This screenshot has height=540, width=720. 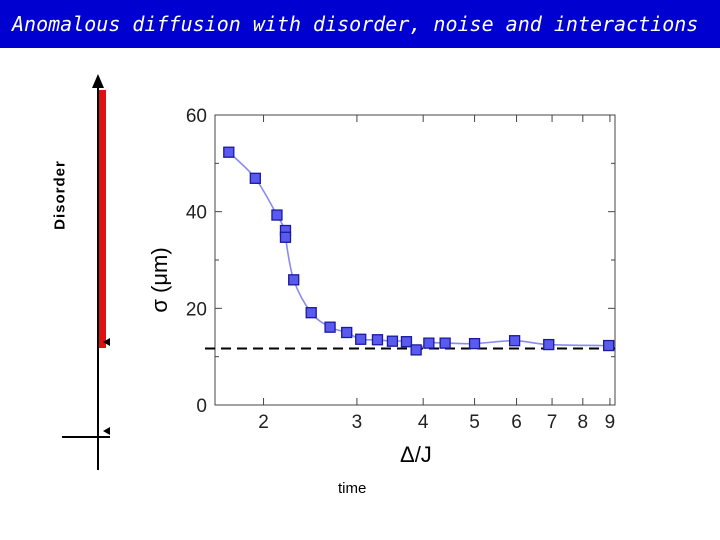 I want to click on x-tick-label: 5, so click(x=474, y=422).